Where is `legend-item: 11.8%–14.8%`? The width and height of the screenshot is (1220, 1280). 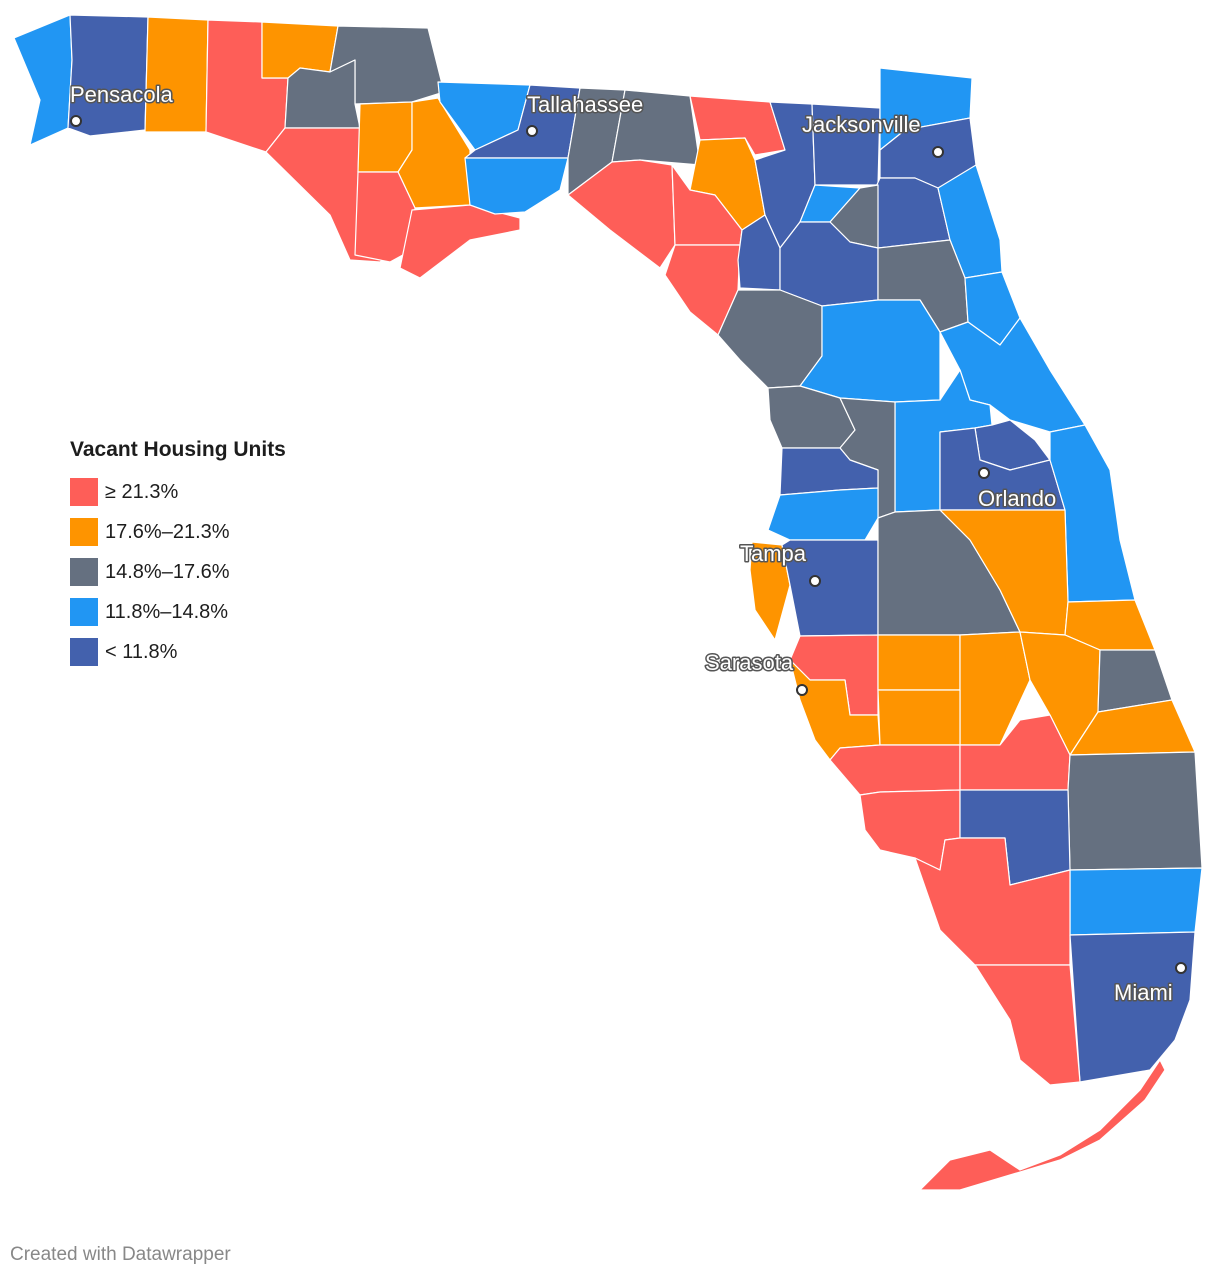 legend-item: 11.8%–14.8% is located at coordinates (178, 612).